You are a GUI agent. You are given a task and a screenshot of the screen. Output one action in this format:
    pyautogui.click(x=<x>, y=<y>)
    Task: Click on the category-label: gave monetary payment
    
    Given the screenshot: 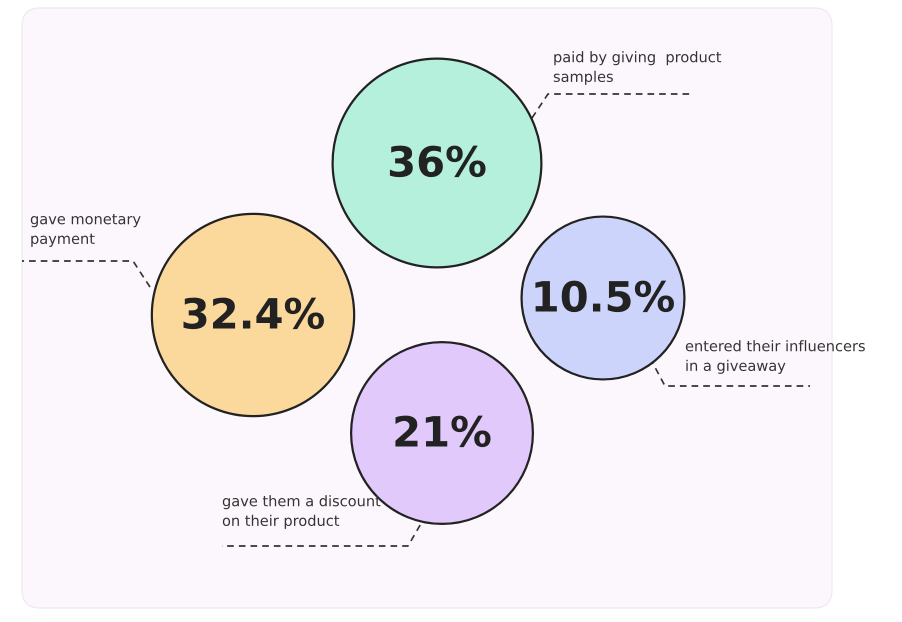 What is the action you would take?
    pyautogui.click(x=85, y=230)
    